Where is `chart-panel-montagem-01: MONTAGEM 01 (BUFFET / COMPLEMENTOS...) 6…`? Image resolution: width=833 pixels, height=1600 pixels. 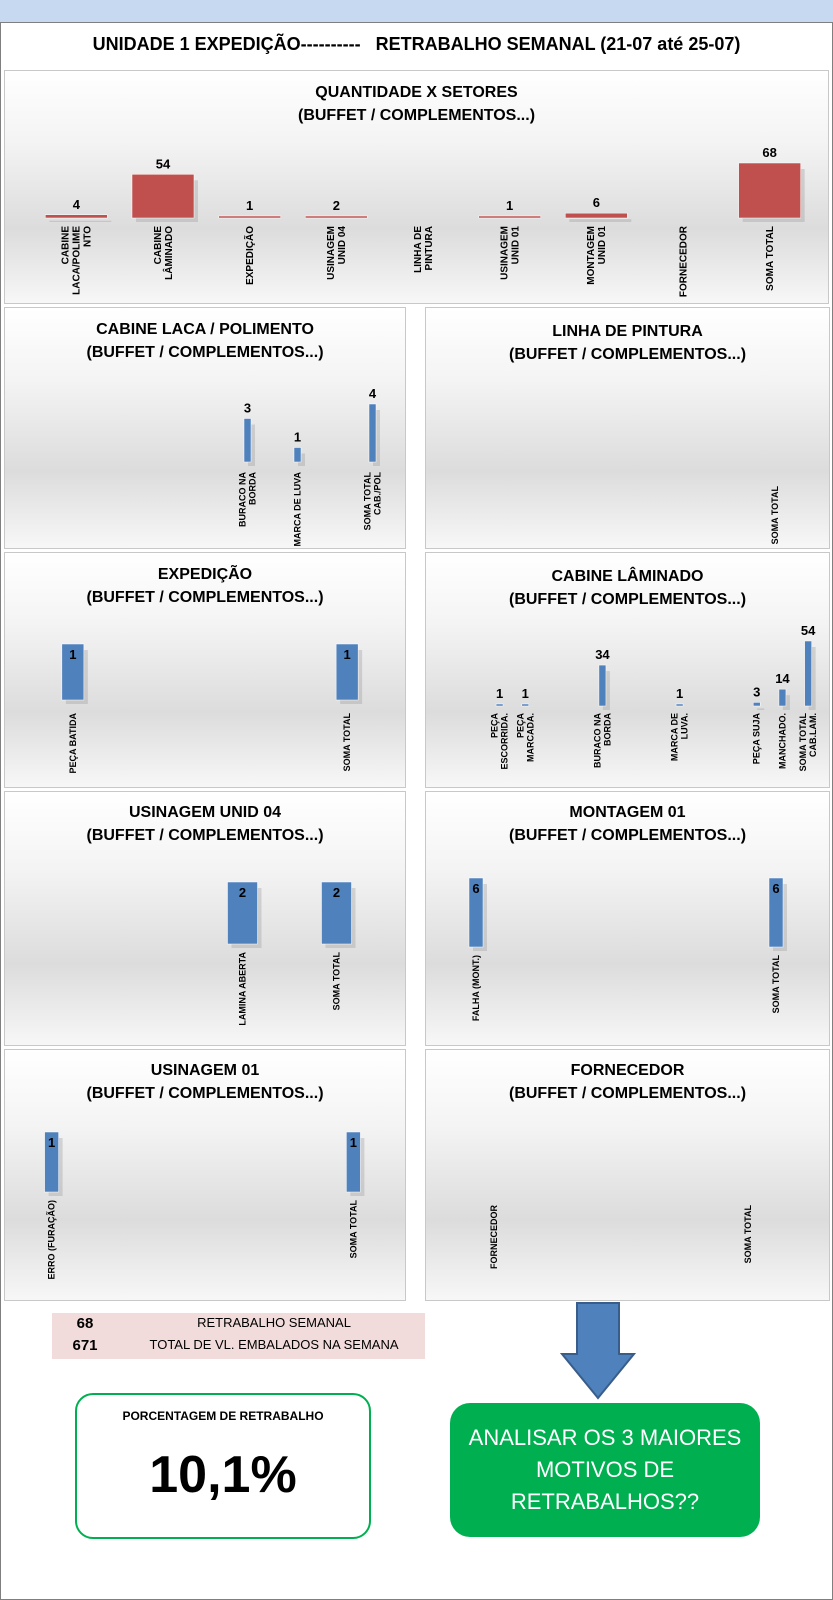
chart-panel-montagem-01: MONTAGEM 01 (BUFFET / COMPLEMENTOS...) 6… is located at coordinates (627, 918).